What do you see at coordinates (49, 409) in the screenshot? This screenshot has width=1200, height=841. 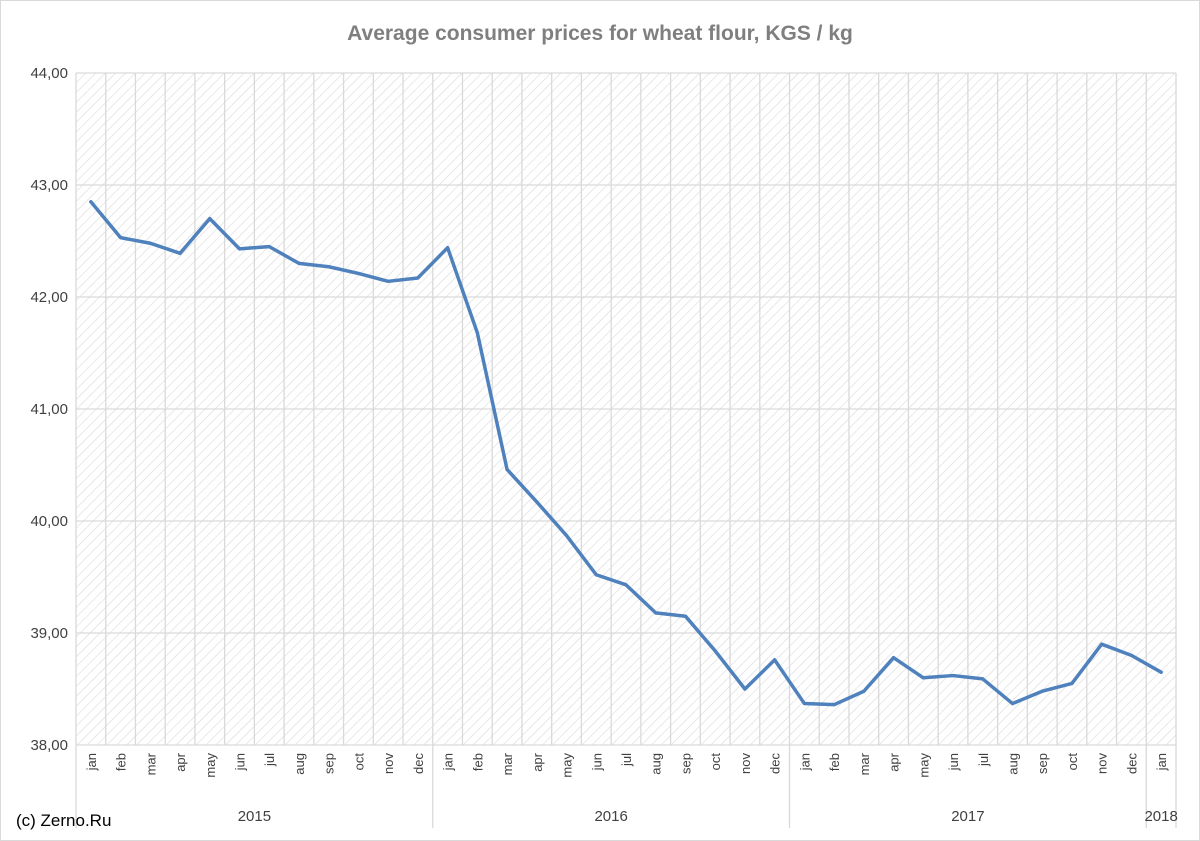 I see `y-tick-label: 41,00` at bounding box center [49, 409].